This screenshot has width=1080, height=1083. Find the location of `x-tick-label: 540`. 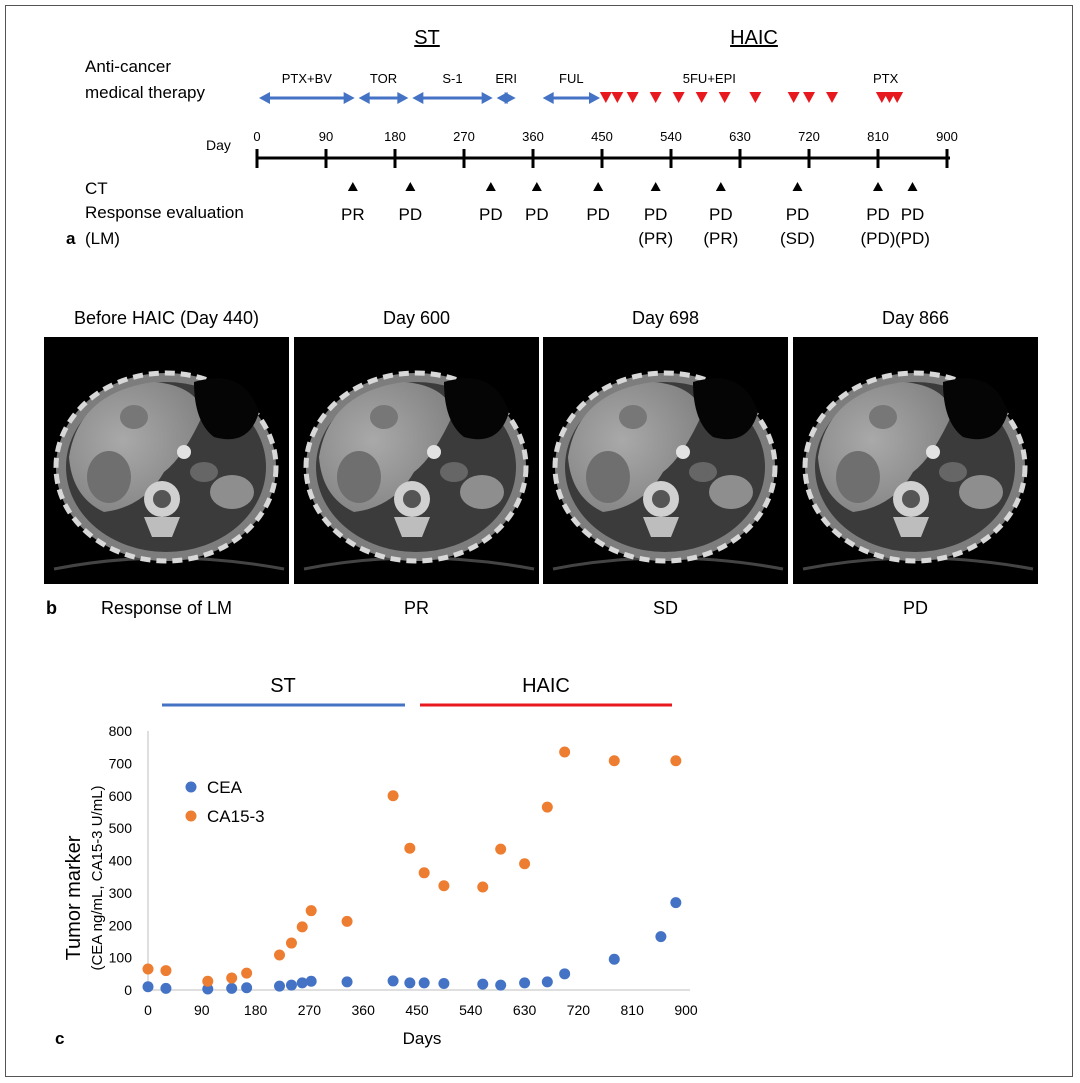

x-tick-label: 540 is located at coordinates (471, 1010).